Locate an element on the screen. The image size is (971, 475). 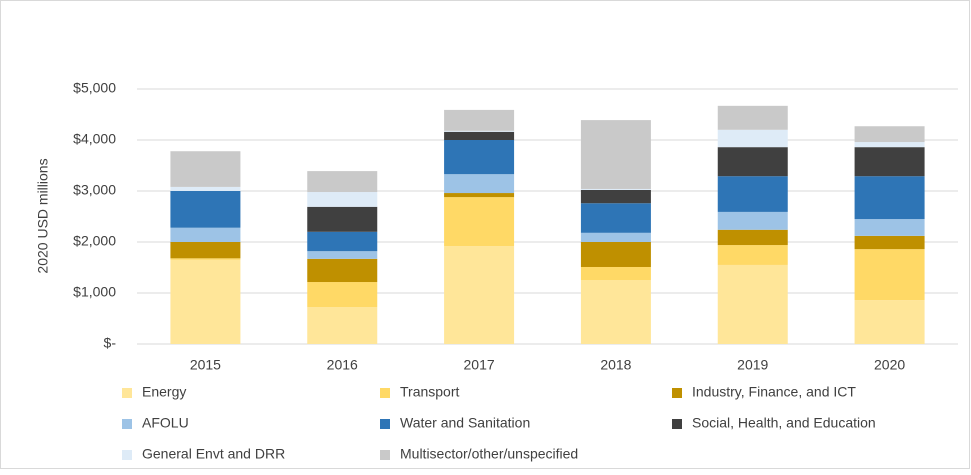
legend-label: Social, Health, and Education is located at coordinates (784, 423).